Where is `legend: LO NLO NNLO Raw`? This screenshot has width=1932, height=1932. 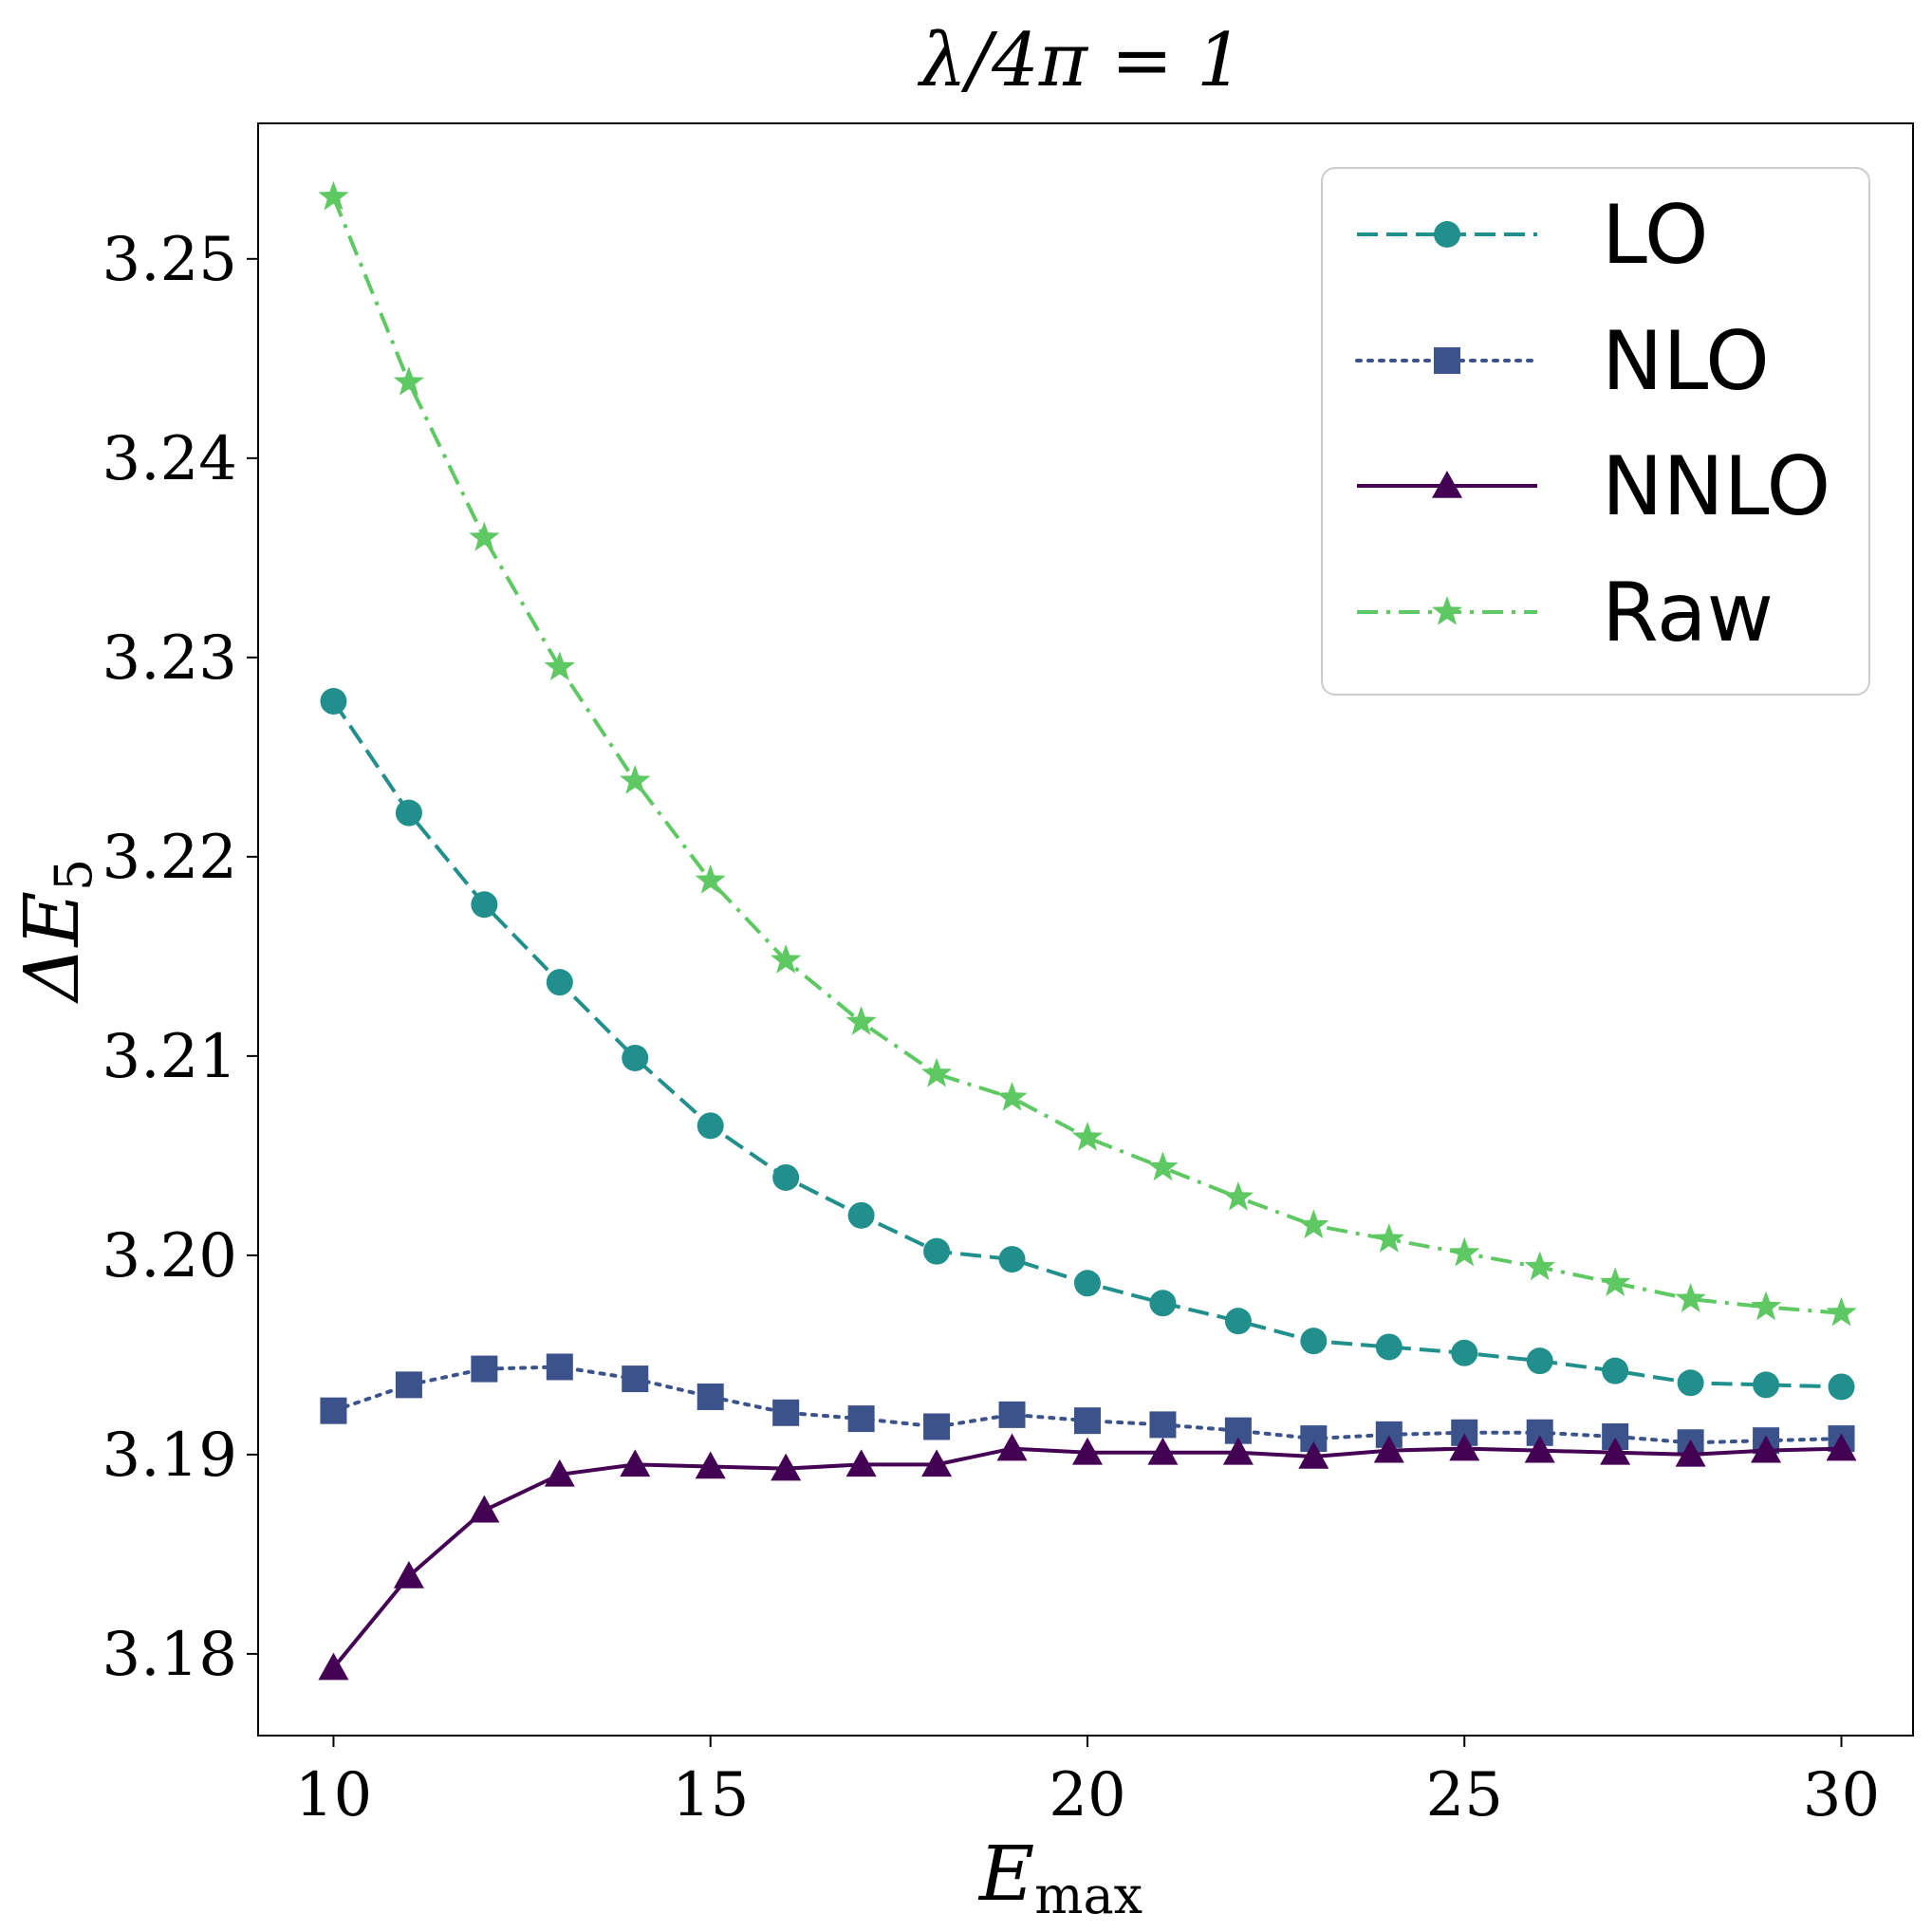
legend: LO NLO NNLO Raw is located at coordinates (1595, 431).